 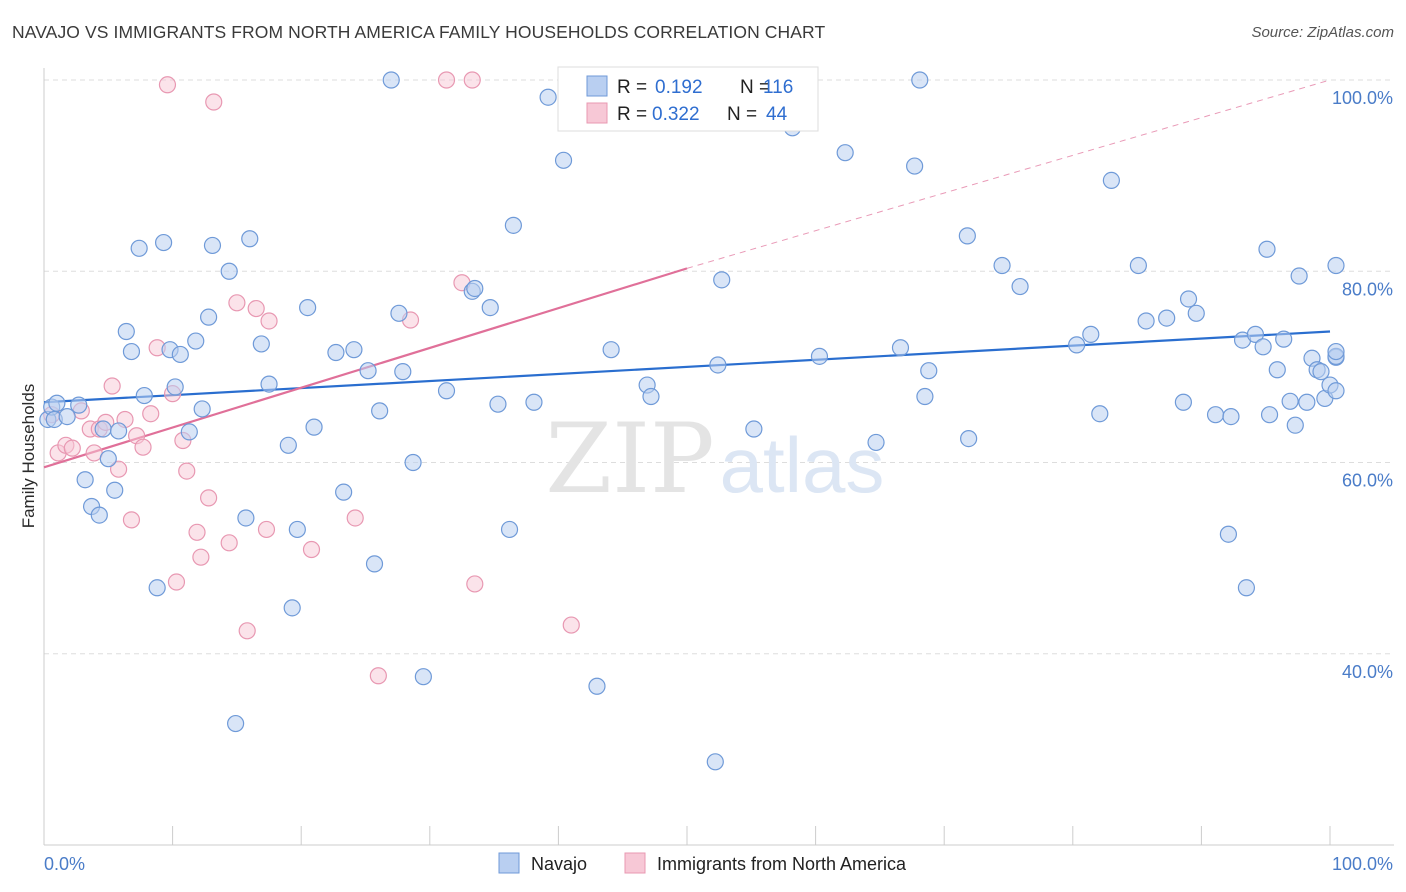 What do you see at coordinates (1362, 385) in the screenshot?
I see `y-tick-labels: 40.0% 60.0% 80.0% 100.0%` at bounding box center [1362, 385].